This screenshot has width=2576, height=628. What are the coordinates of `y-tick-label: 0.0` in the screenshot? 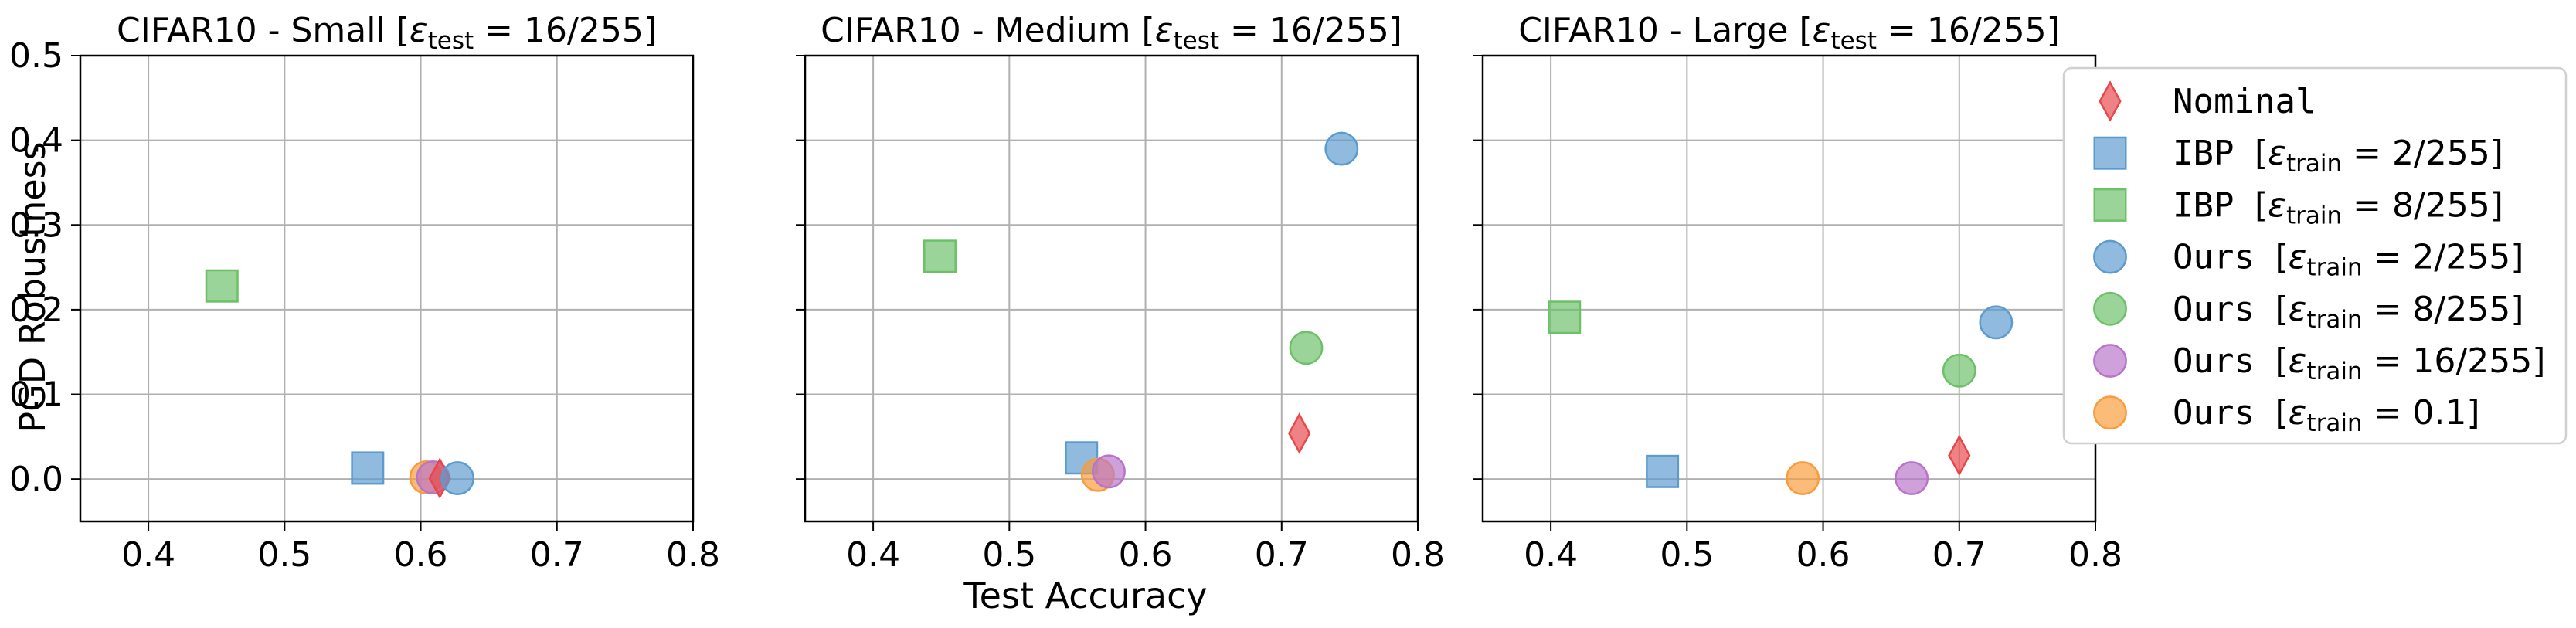 It's located at (36, 479).